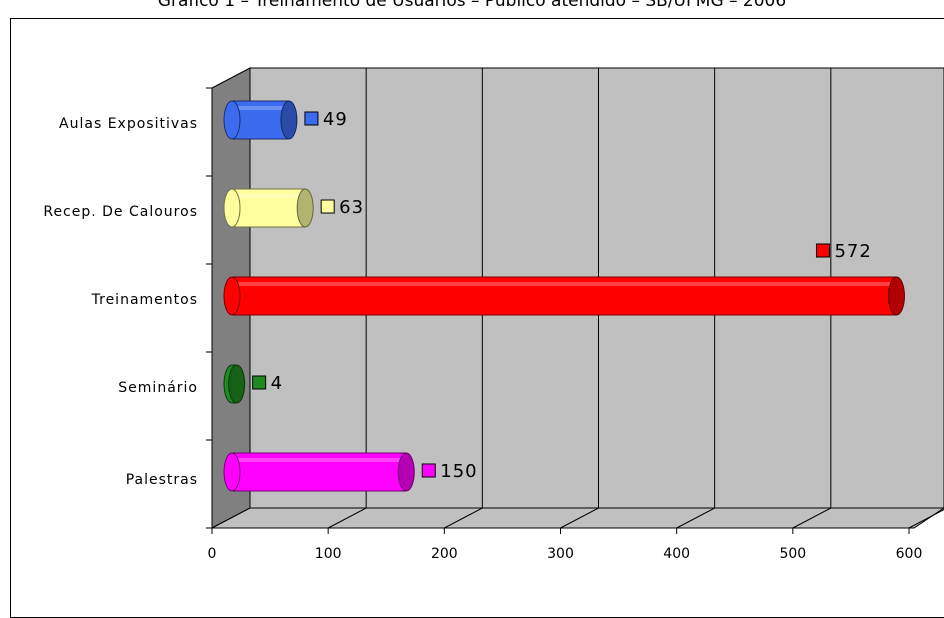 The image size is (944, 618). I want to click on category-label: Palestras, so click(162, 480).